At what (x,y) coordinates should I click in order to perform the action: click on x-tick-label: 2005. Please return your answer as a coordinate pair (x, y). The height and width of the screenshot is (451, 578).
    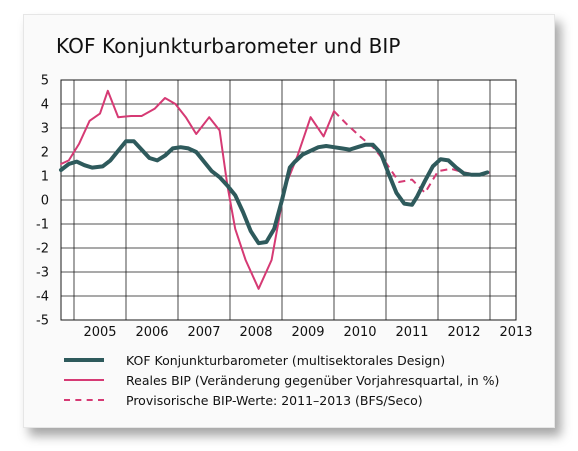
    Looking at the image, I should click on (99, 332).